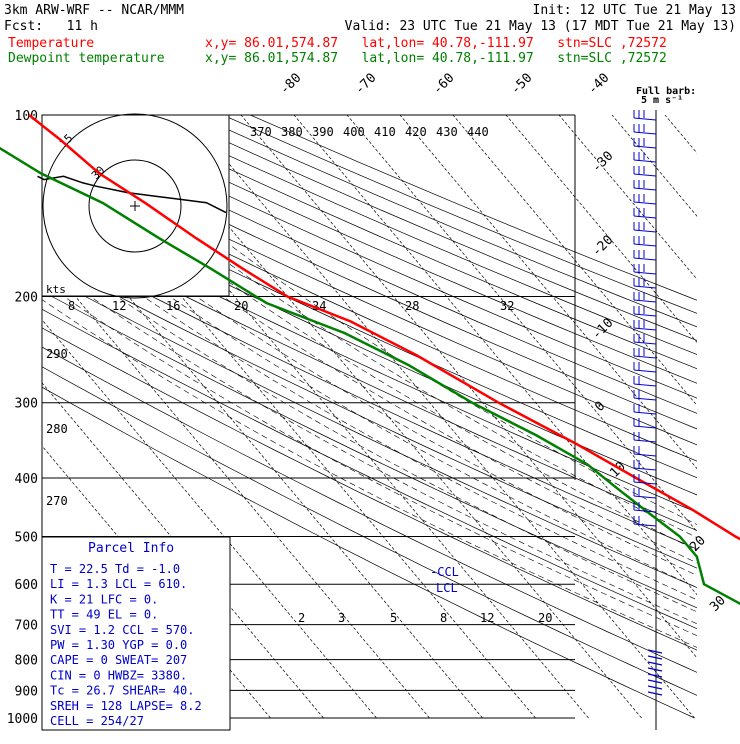  What do you see at coordinates (393, 618) in the screenshot?
I see `mixing-ratio-label: 5` at bounding box center [393, 618].